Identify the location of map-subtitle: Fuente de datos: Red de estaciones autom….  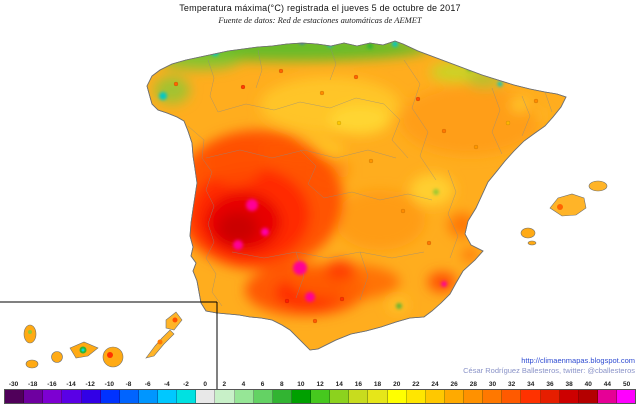
(320, 20).